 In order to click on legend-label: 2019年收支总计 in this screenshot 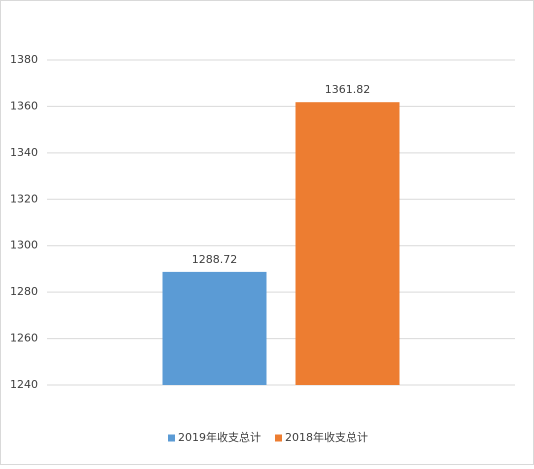, I will do `click(219, 437)`.